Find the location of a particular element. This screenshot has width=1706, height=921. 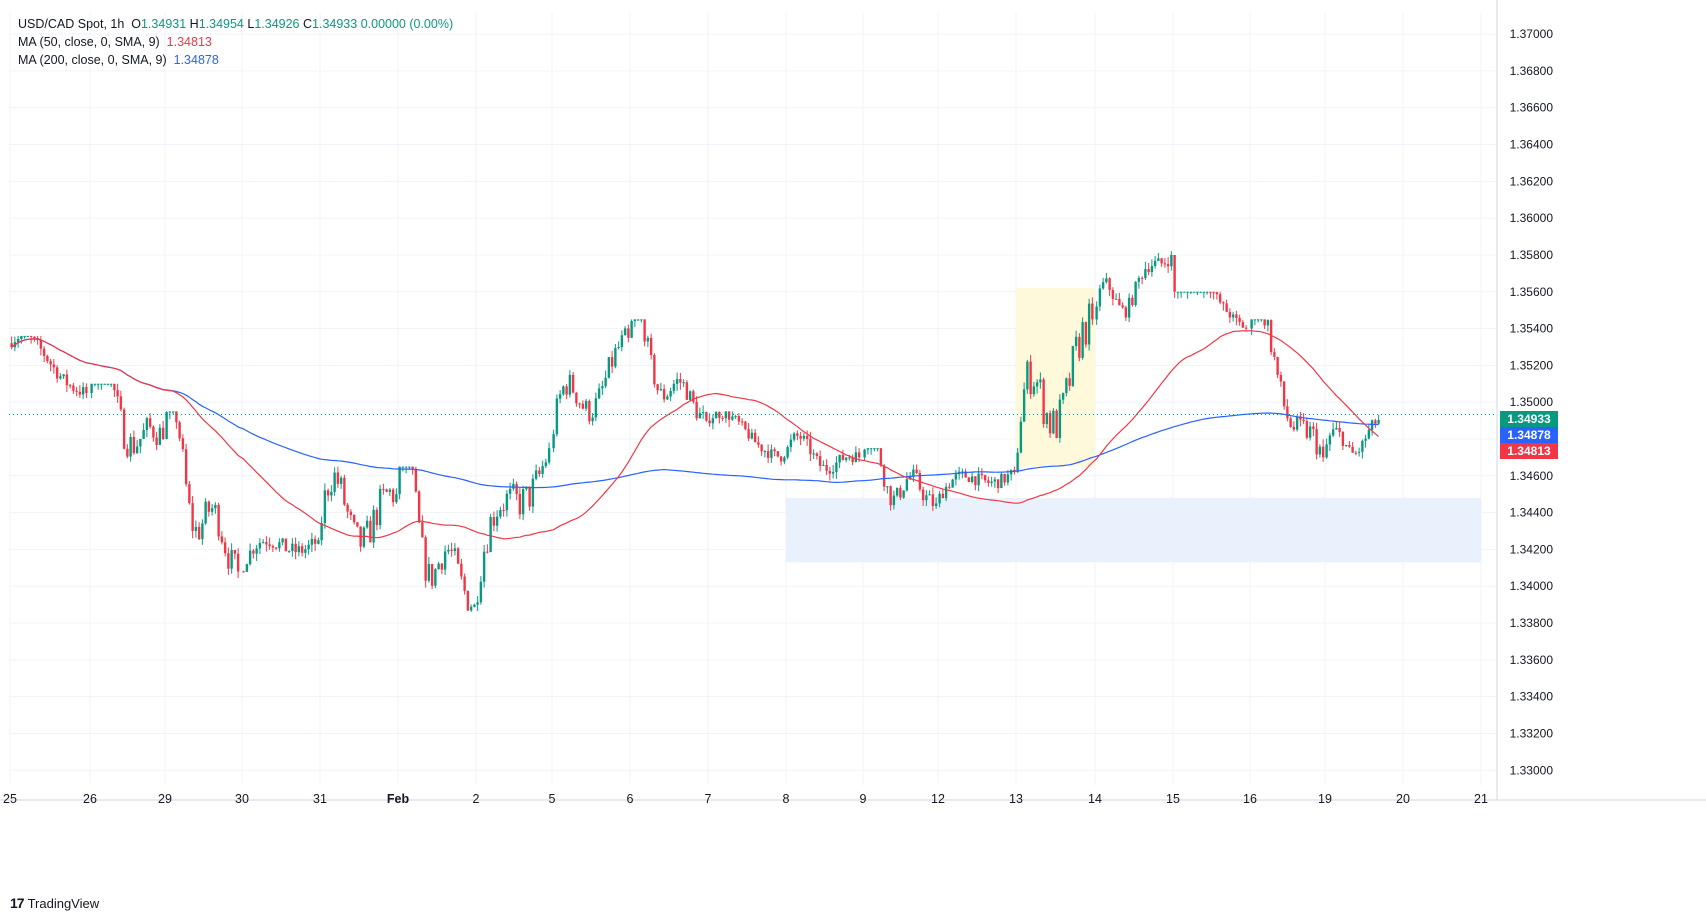

x-tick-label: 9 is located at coordinates (863, 799).